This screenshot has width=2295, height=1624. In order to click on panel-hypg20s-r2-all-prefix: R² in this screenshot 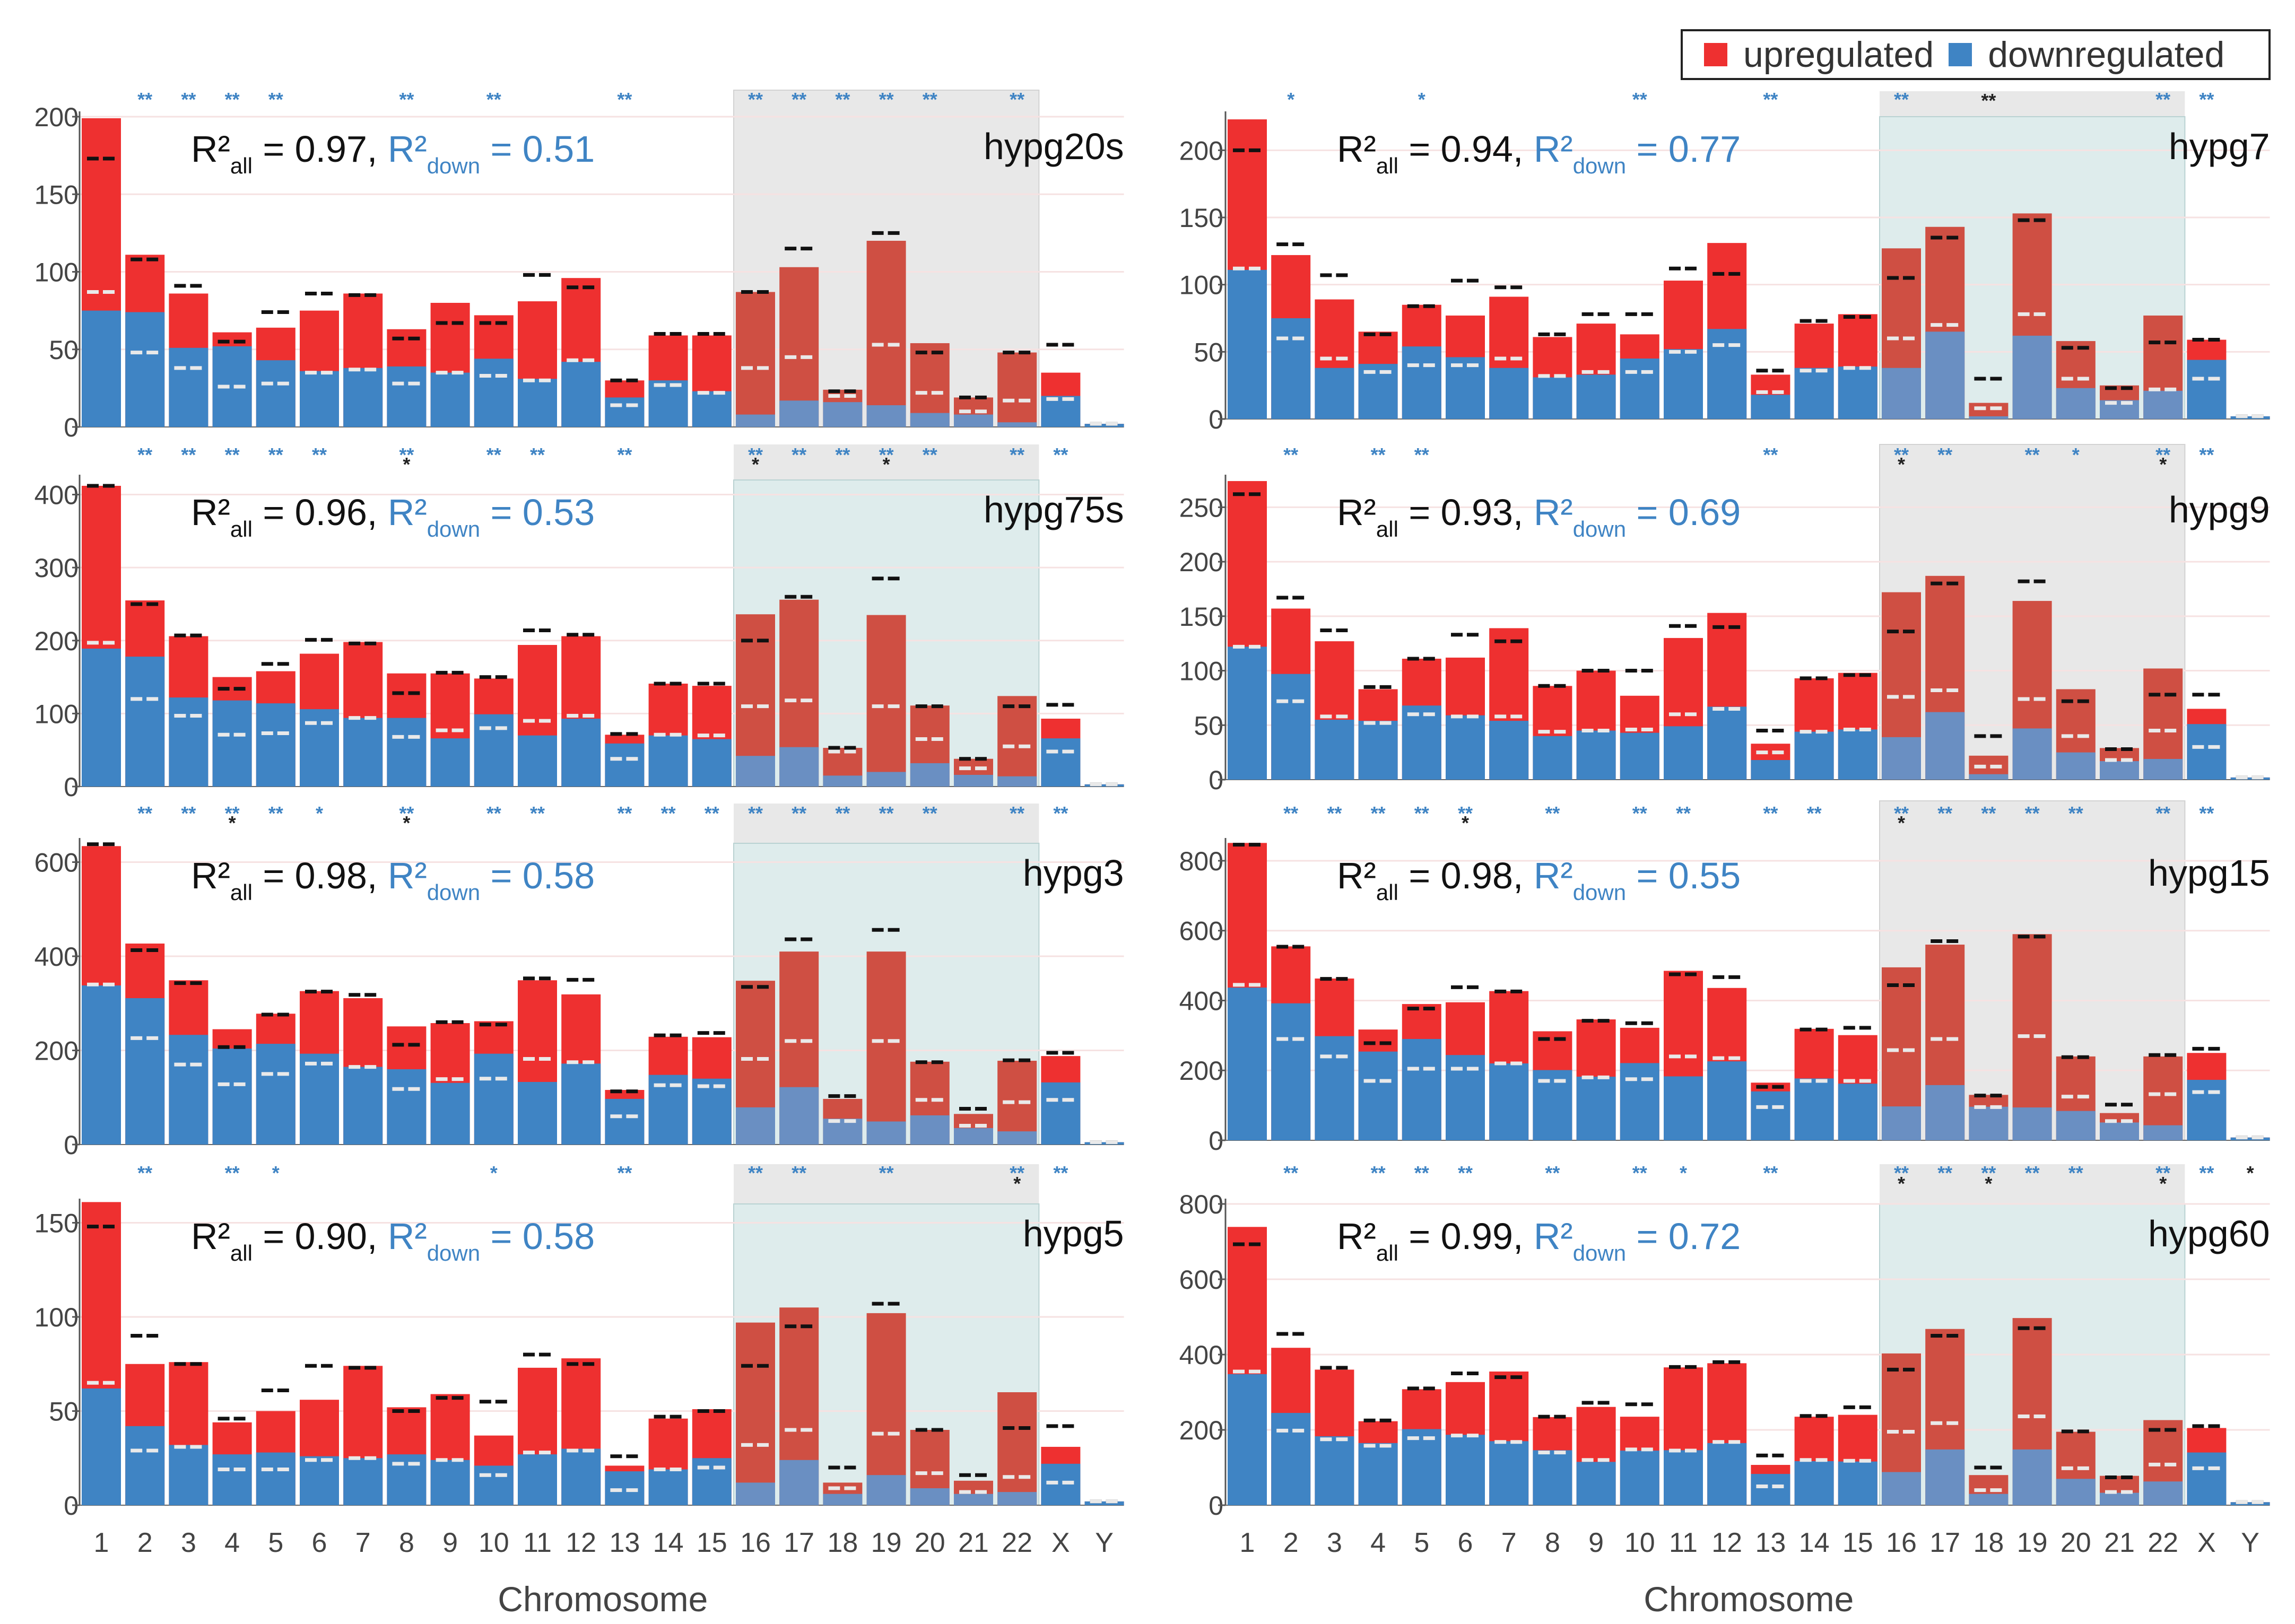, I will do `click(210, 149)`.